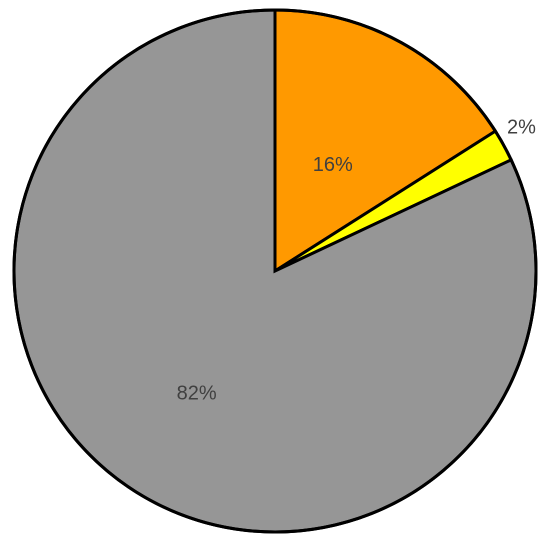 The image size is (549, 538). Describe the element at coordinates (333, 165) in the screenshot. I see `data-label-16-percent: 16%` at that location.